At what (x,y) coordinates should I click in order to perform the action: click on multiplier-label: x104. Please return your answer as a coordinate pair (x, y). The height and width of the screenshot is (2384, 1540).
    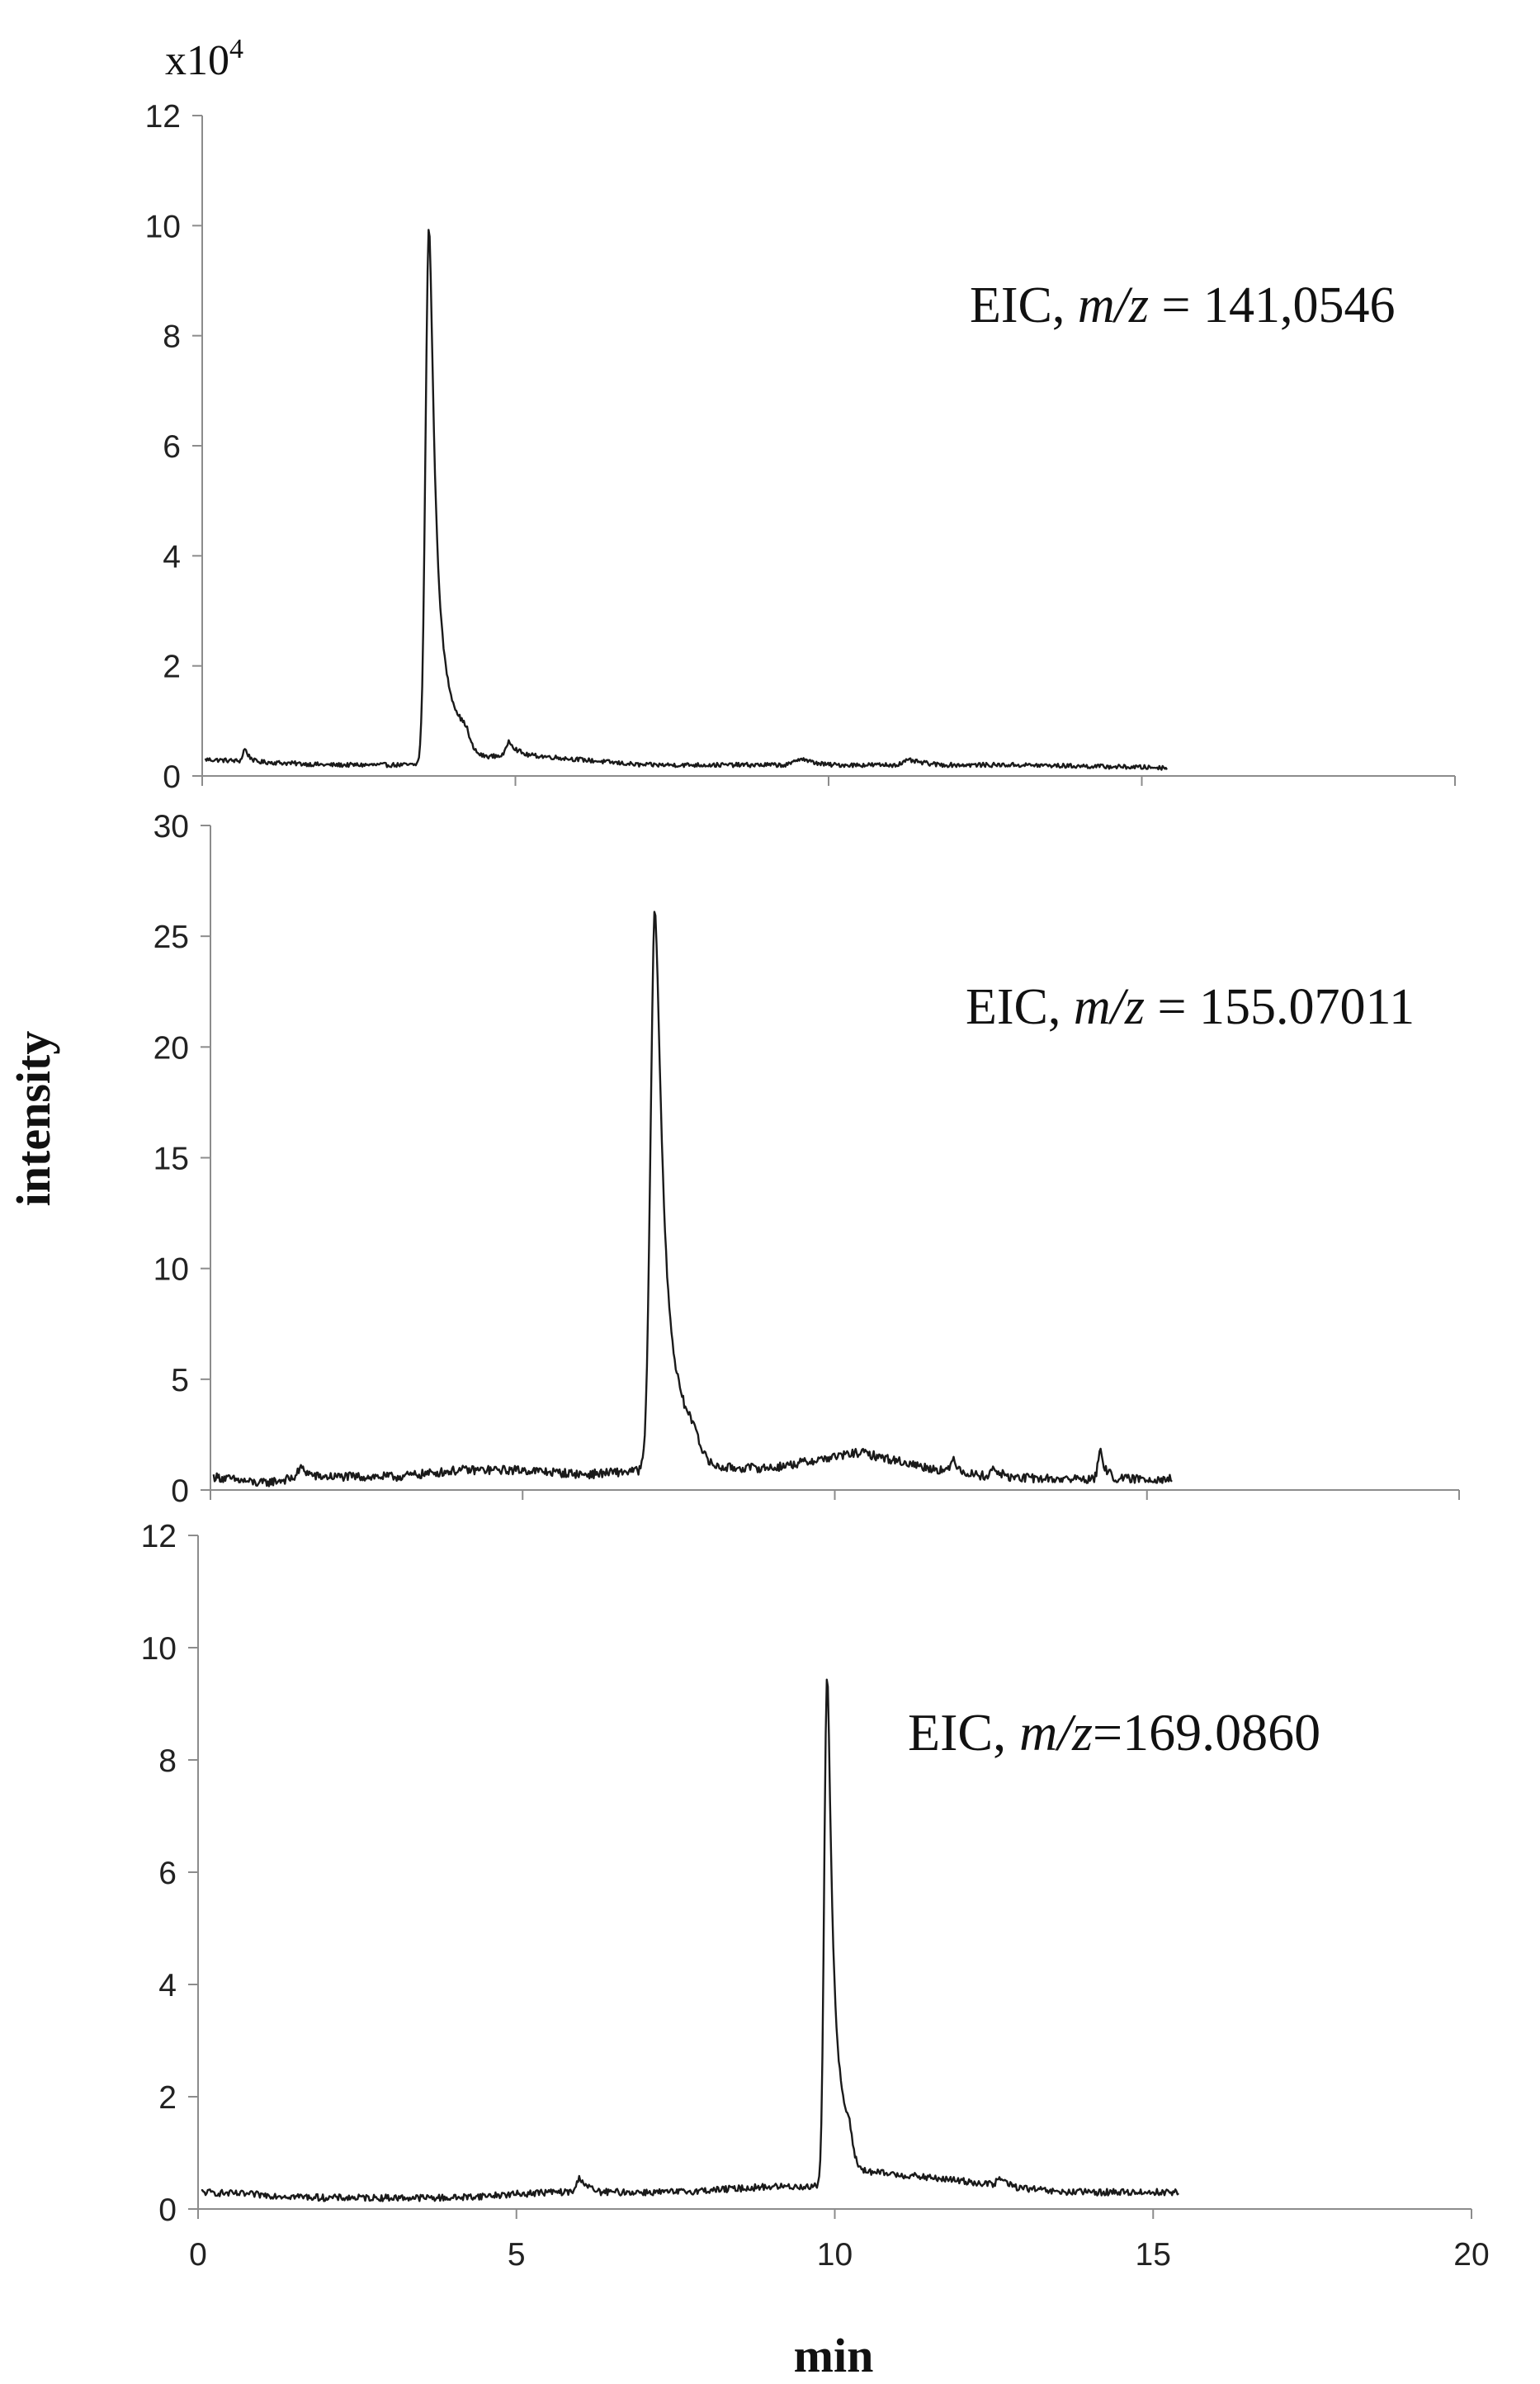
    Looking at the image, I should click on (204, 59).